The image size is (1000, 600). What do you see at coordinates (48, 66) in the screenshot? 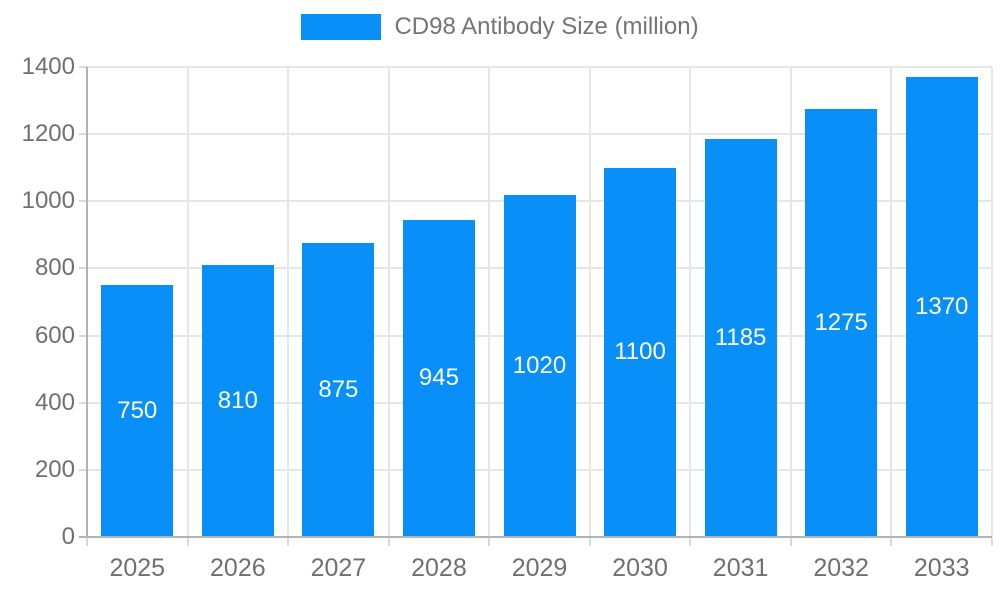
I see `y-axis-label: 1400` at bounding box center [48, 66].